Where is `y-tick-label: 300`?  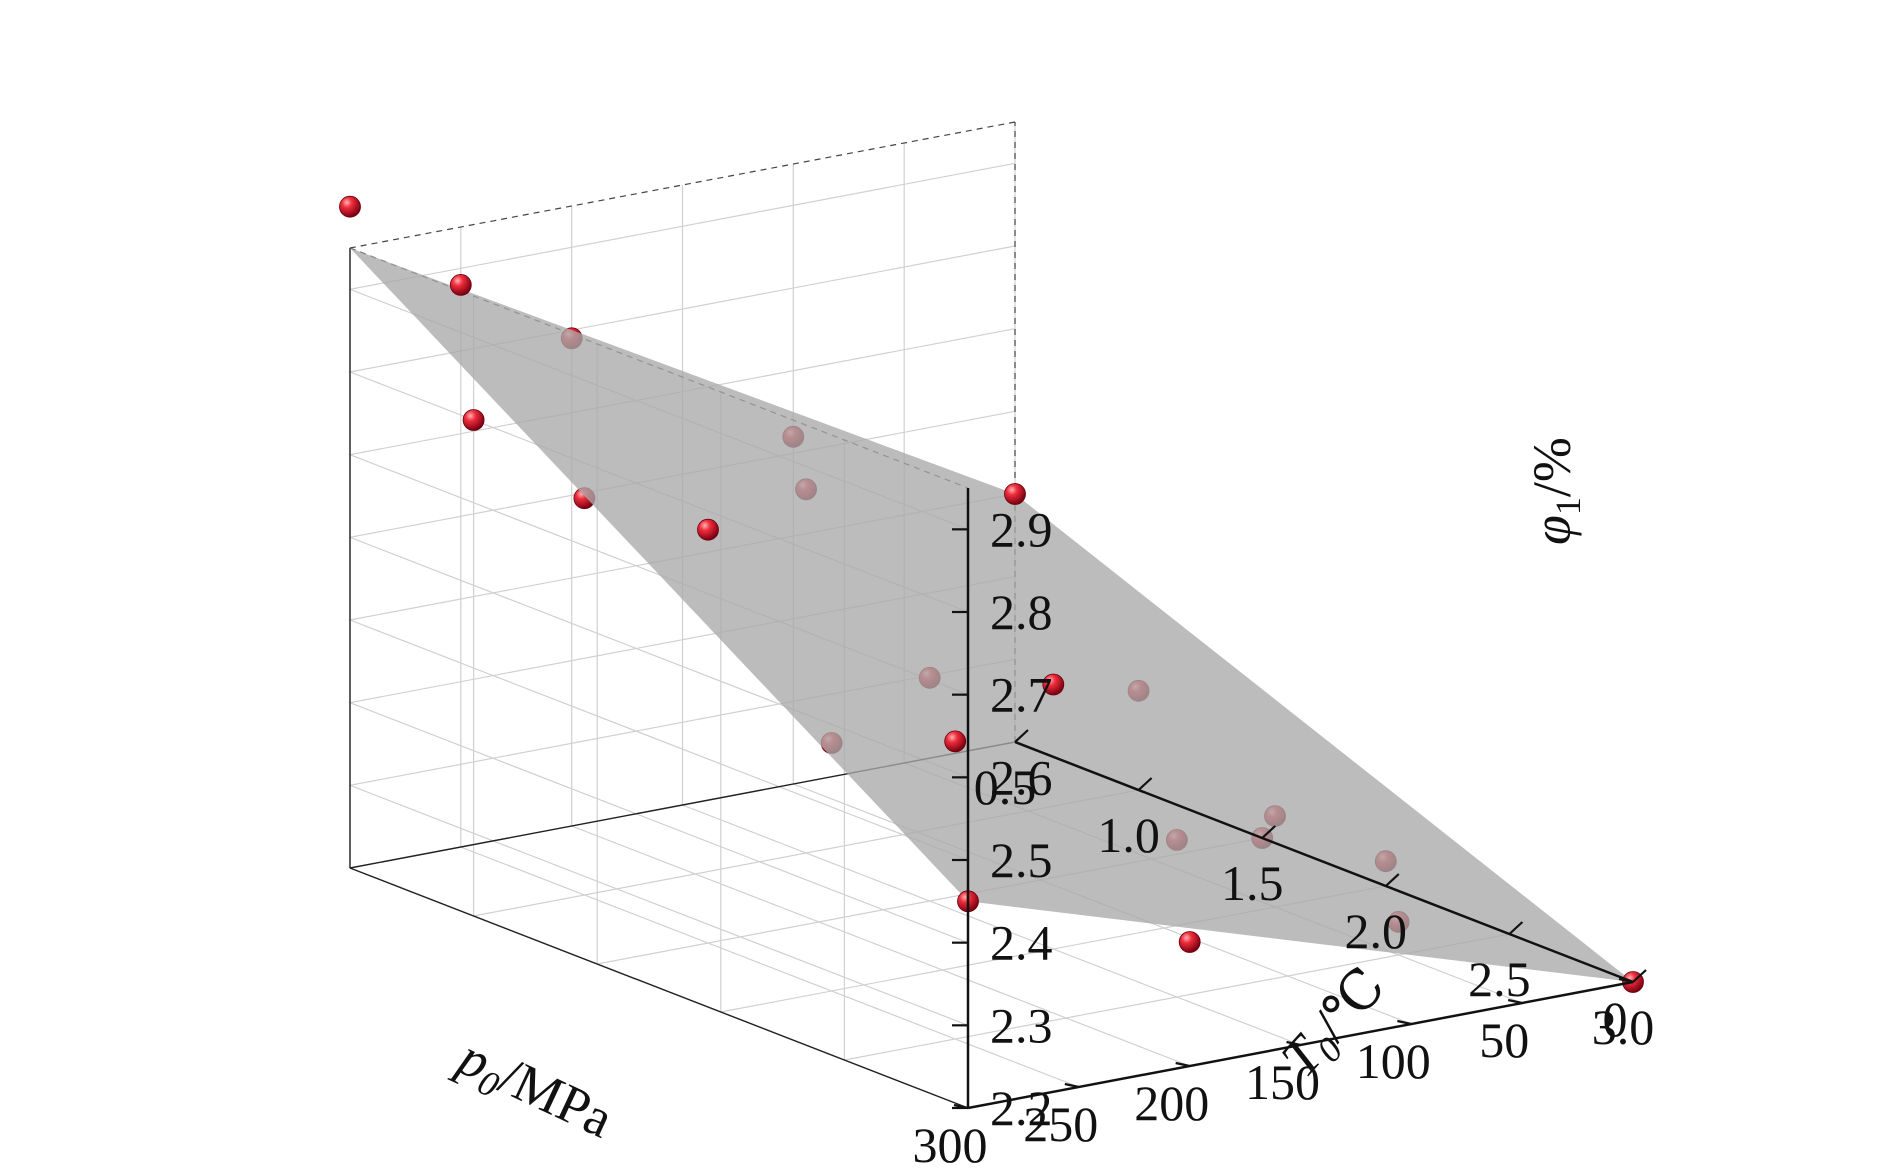
y-tick-label: 300 is located at coordinates (950, 1144).